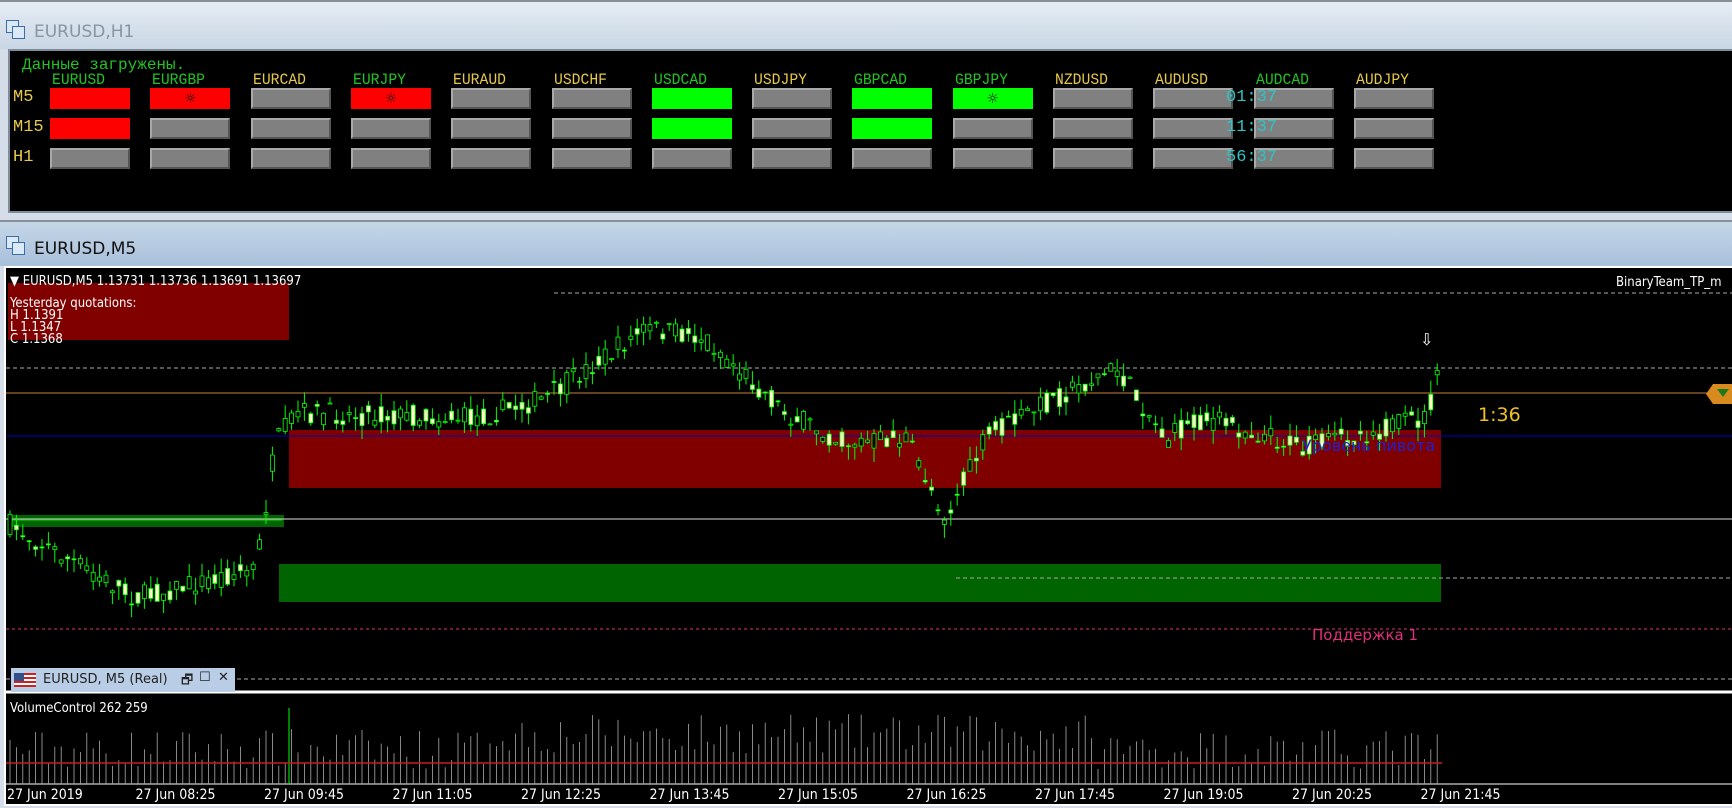  Describe the element at coordinates (190, 128) in the screenshot. I see `signal-button-eurgbp-m15` at that location.